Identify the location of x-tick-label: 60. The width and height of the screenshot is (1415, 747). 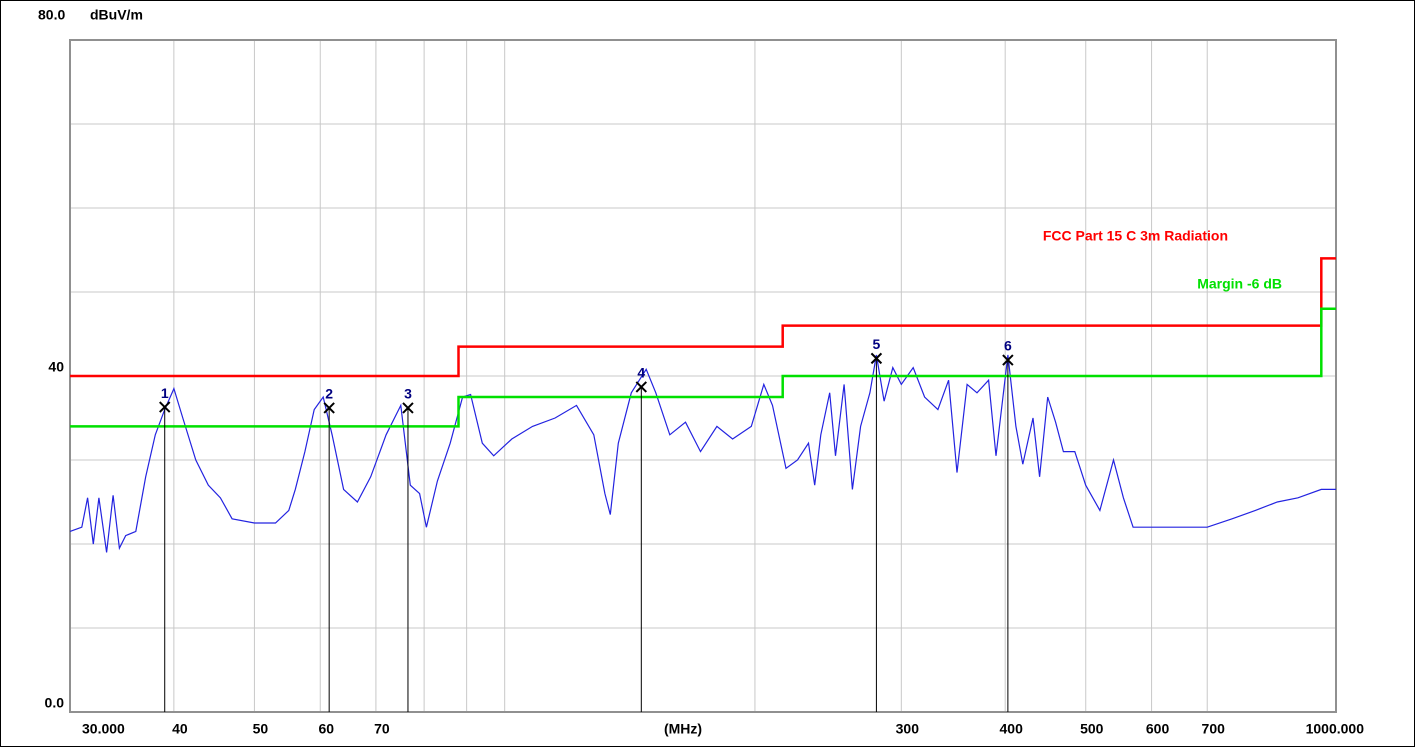
(326, 729).